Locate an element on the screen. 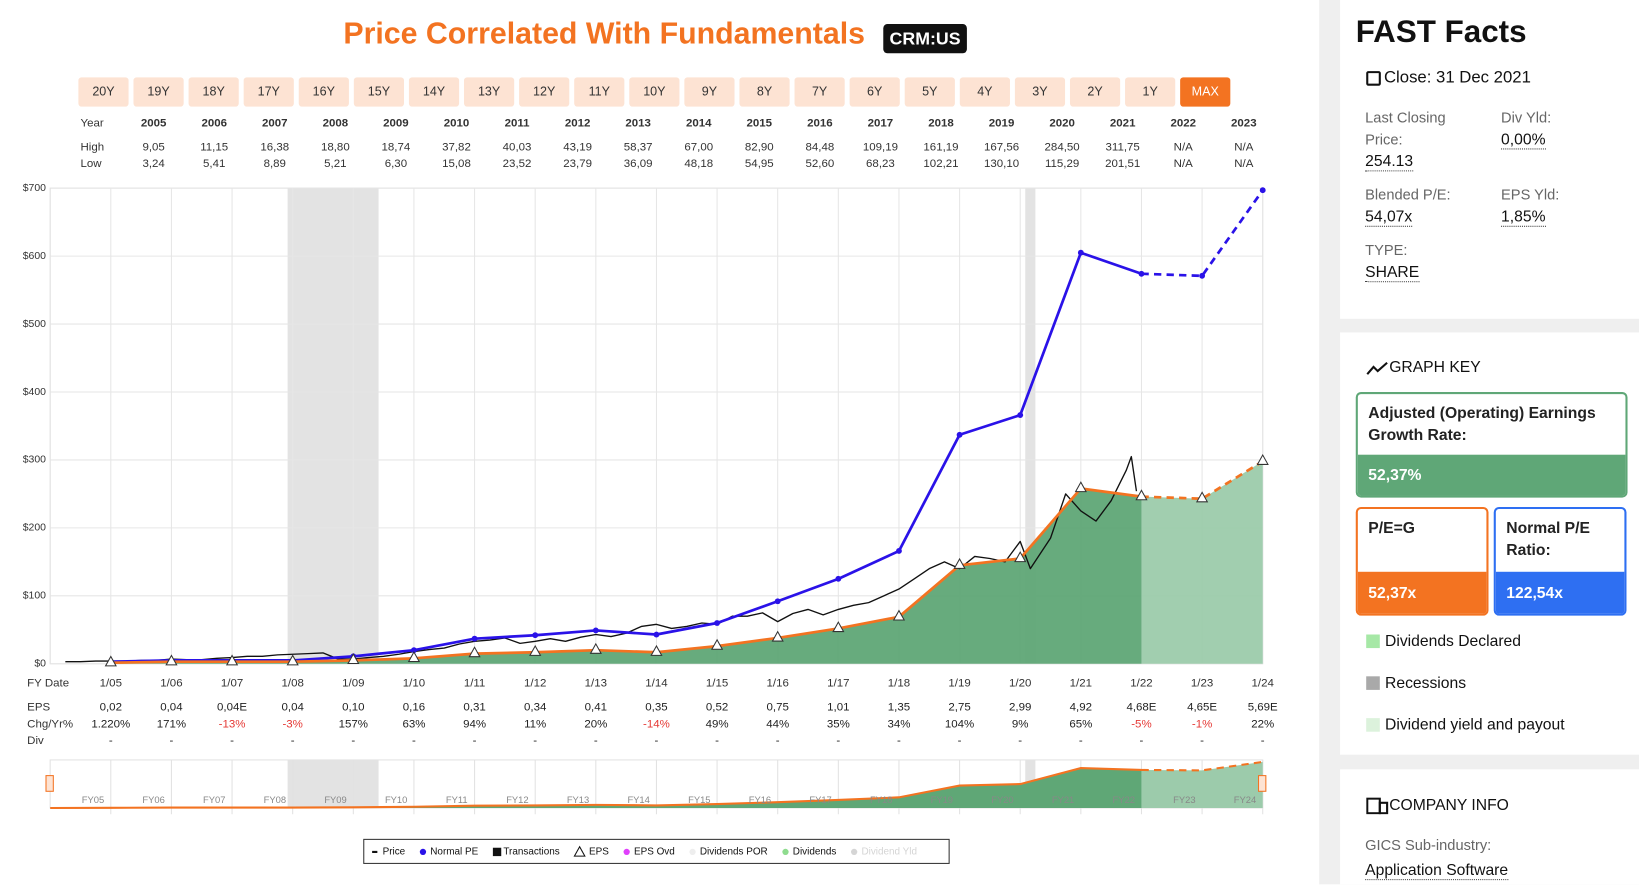 The width and height of the screenshot is (1639, 890). navigator-label: FY12 is located at coordinates (517, 799).